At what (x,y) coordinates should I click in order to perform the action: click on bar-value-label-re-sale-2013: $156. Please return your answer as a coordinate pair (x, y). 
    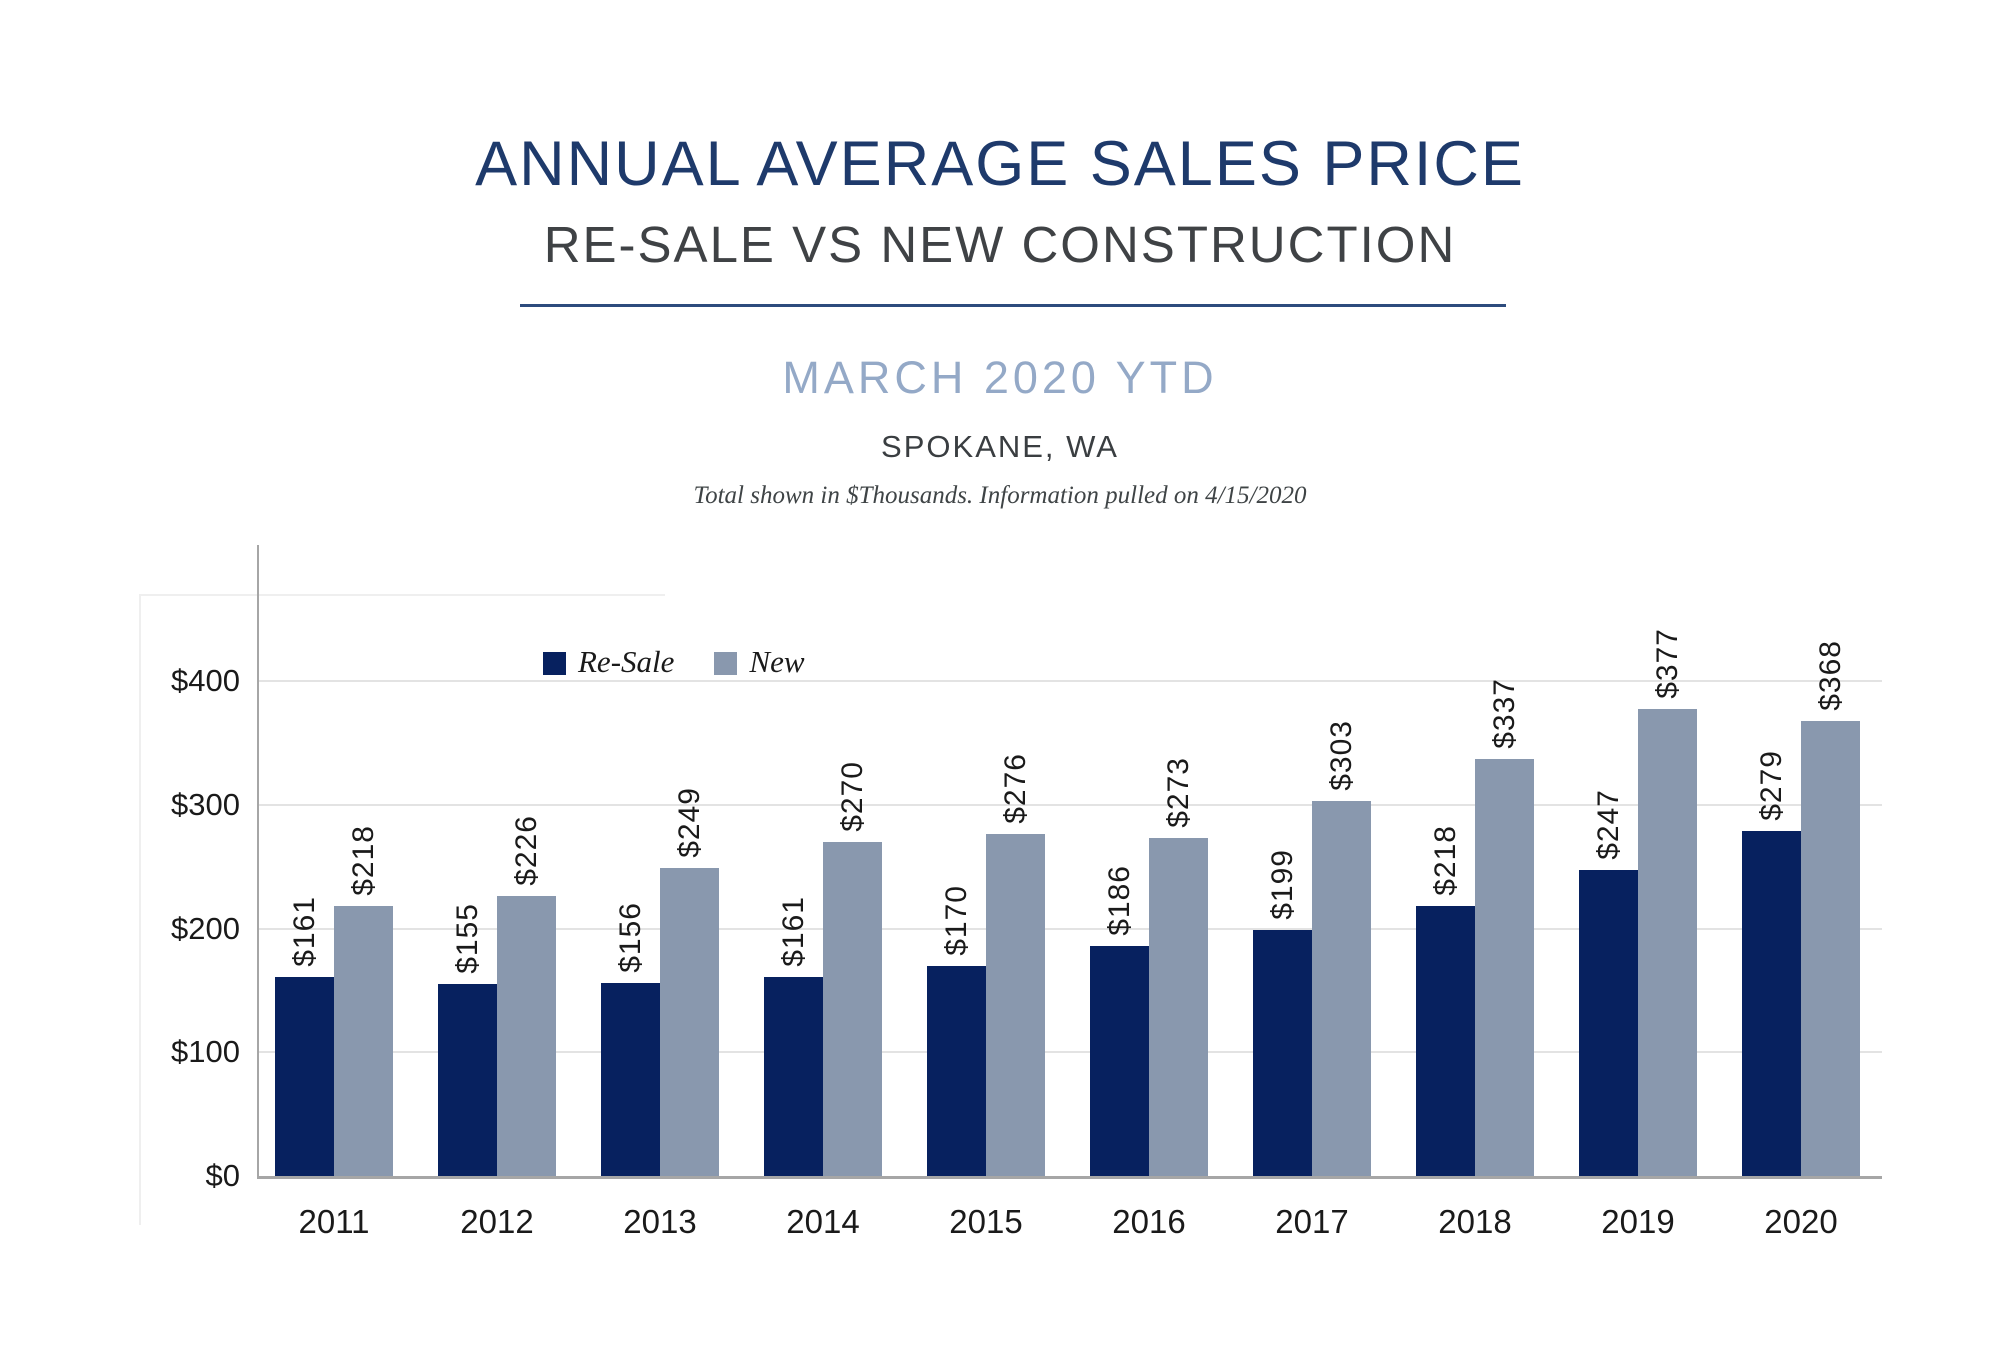
    Looking at the image, I should click on (630, 937).